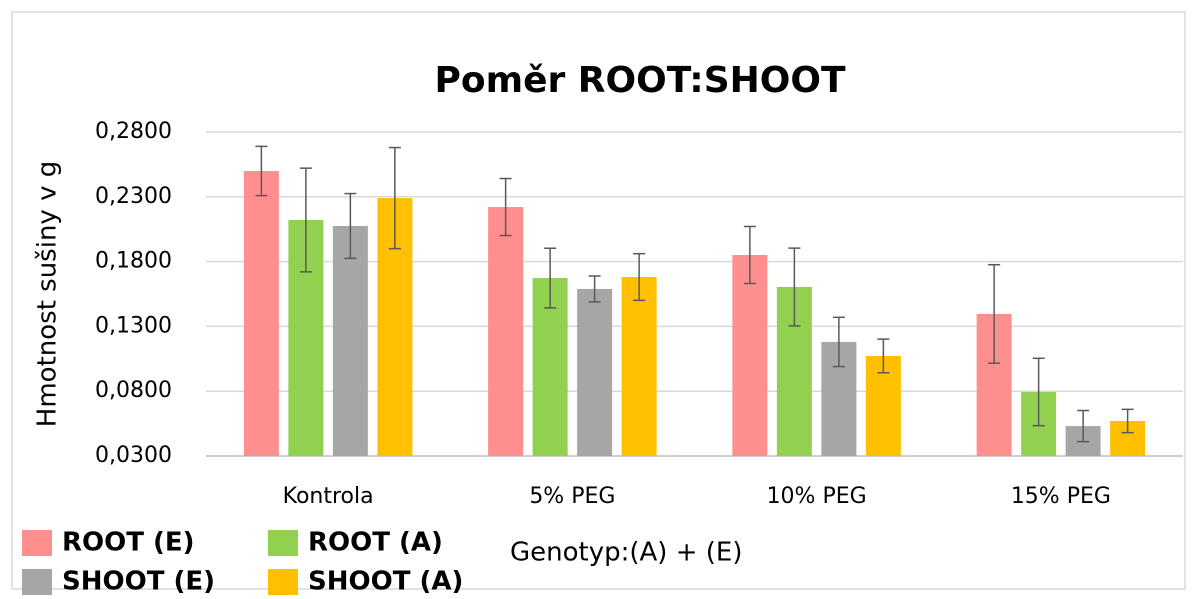 The image size is (1197, 599). What do you see at coordinates (626, 553) in the screenshot?
I see `x-axis-title: Genotyp:(A) + (E)` at bounding box center [626, 553].